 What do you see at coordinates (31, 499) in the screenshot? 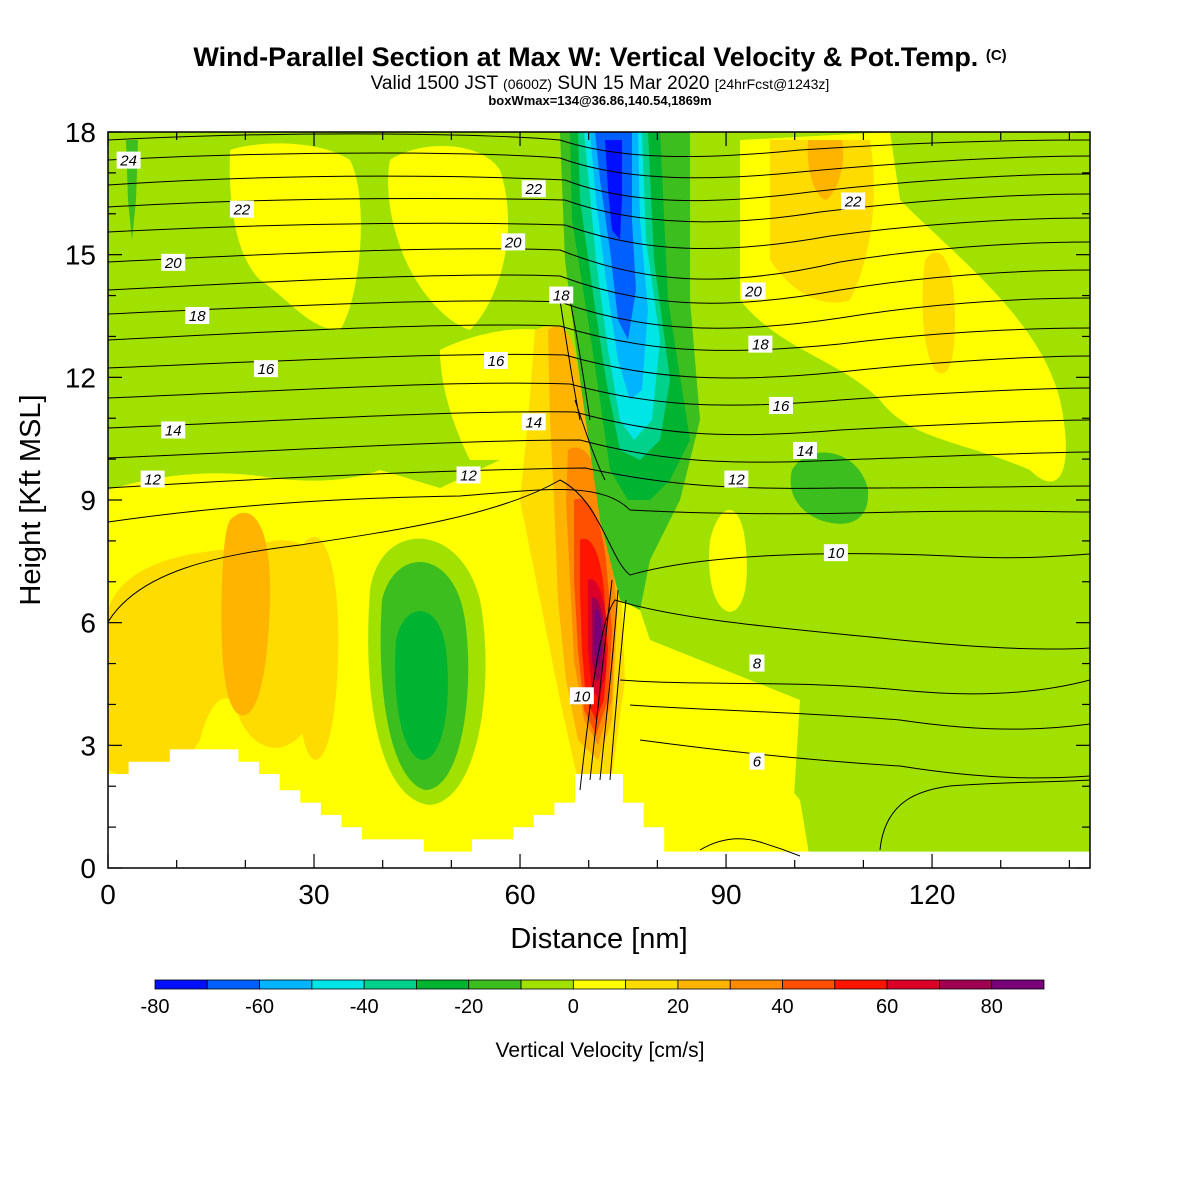
I see `y-axis-title: Height [Kft MSL]` at bounding box center [31, 499].